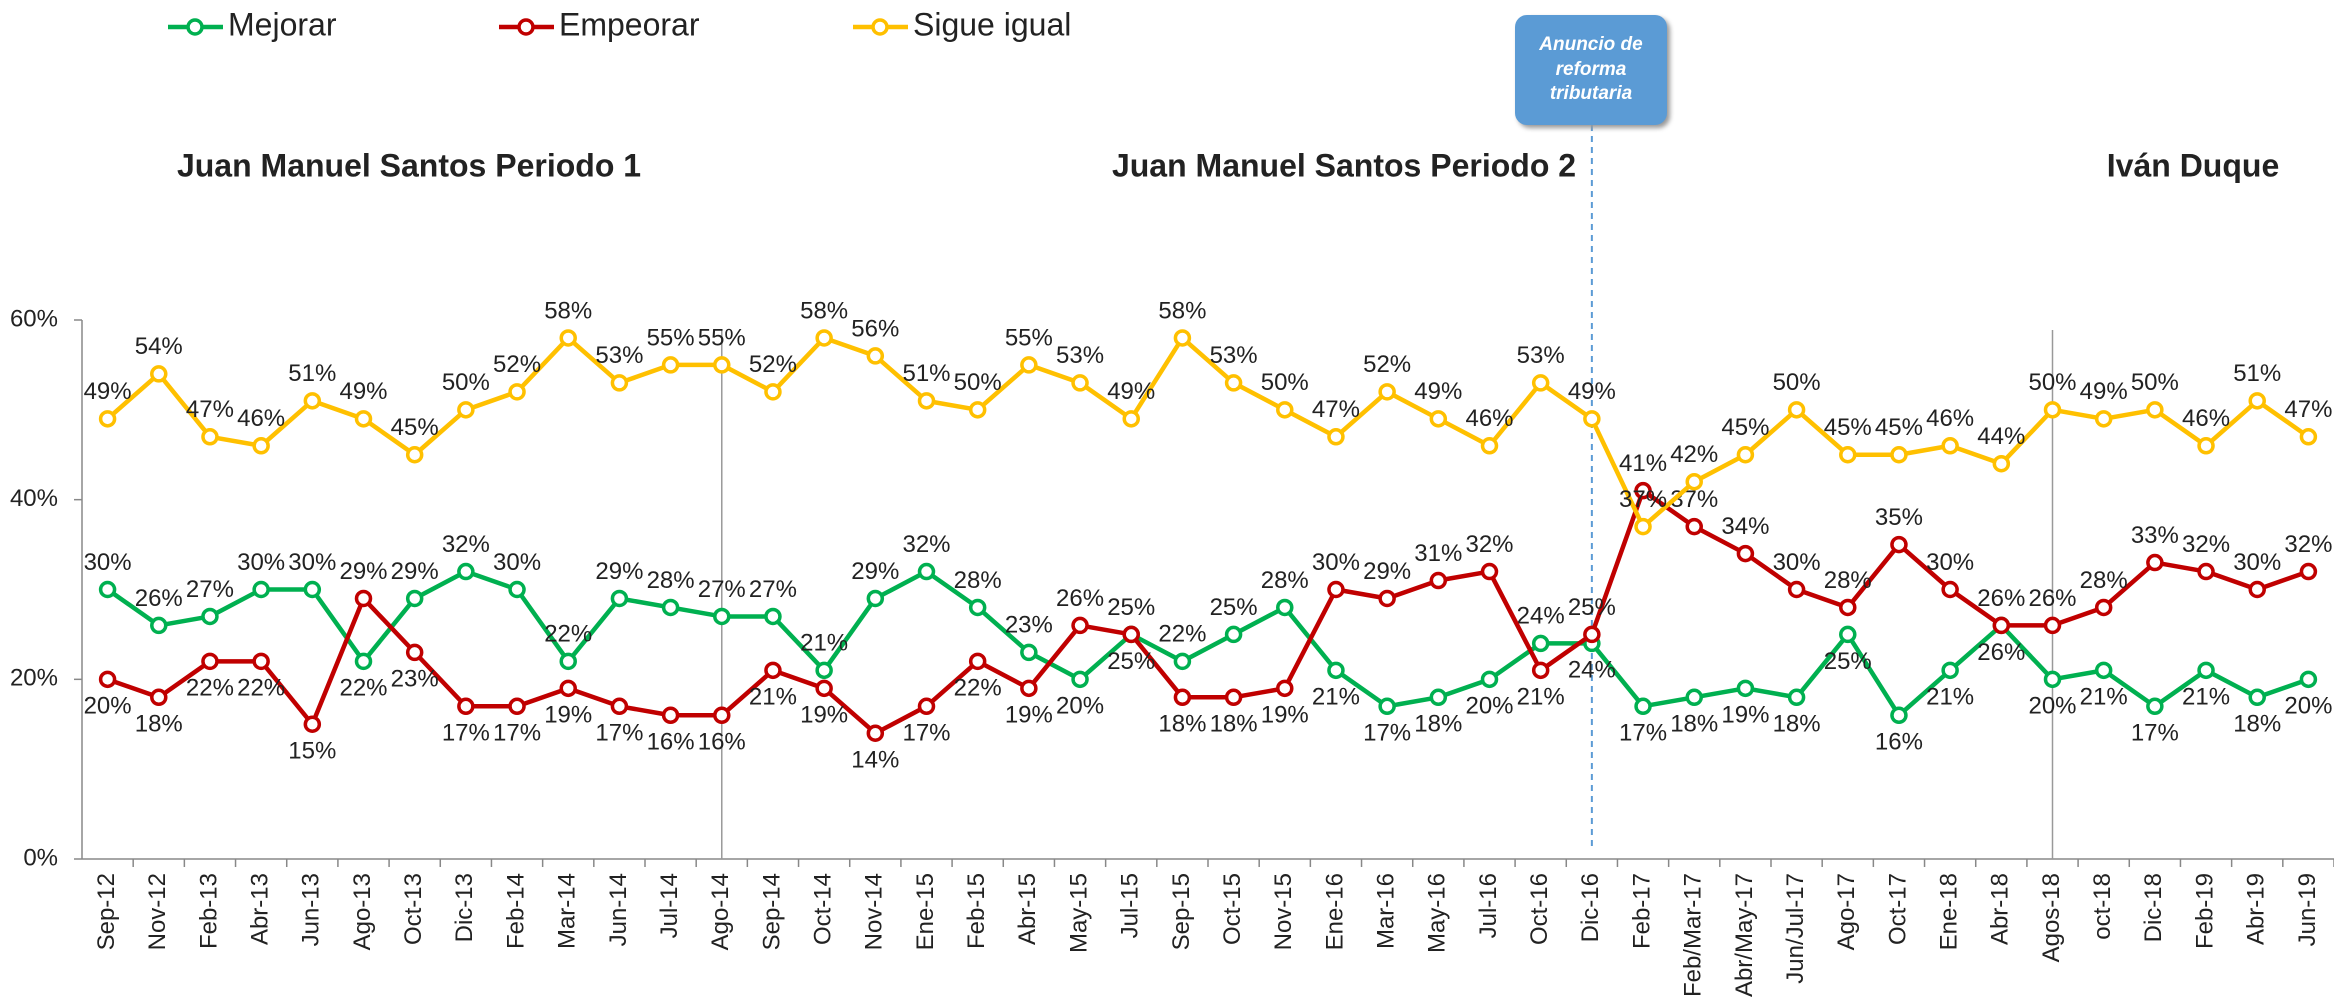  Describe the element at coordinates (1182, 310) in the screenshot. I see `data-label: 58%` at that location.